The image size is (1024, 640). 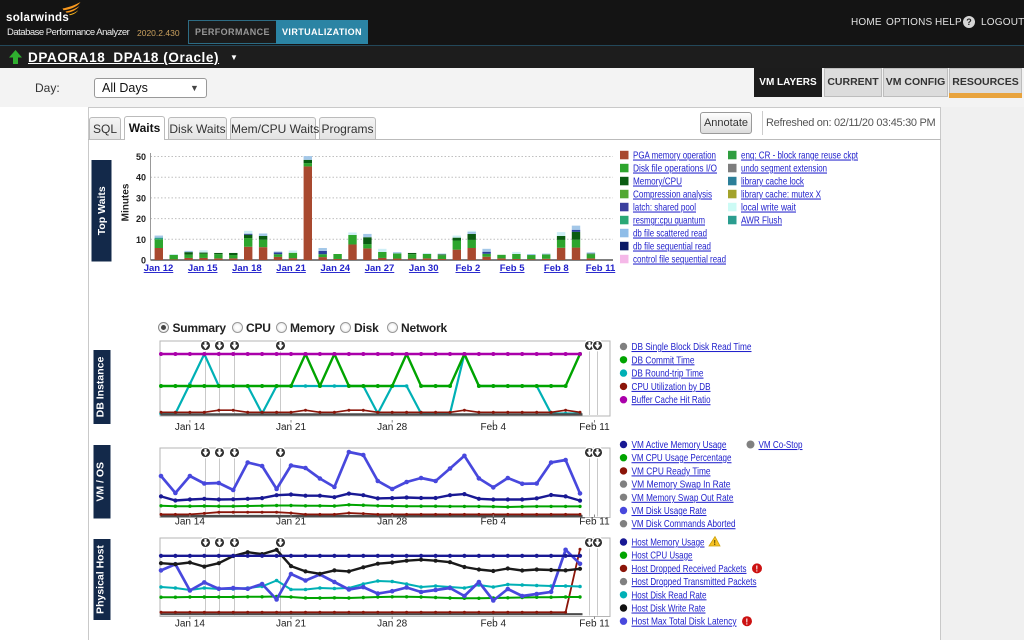 What do you see at coordinates (679, 260) in the screenshot?
I see `svg-text: control file sequential read` at bounding box center [679, 260].